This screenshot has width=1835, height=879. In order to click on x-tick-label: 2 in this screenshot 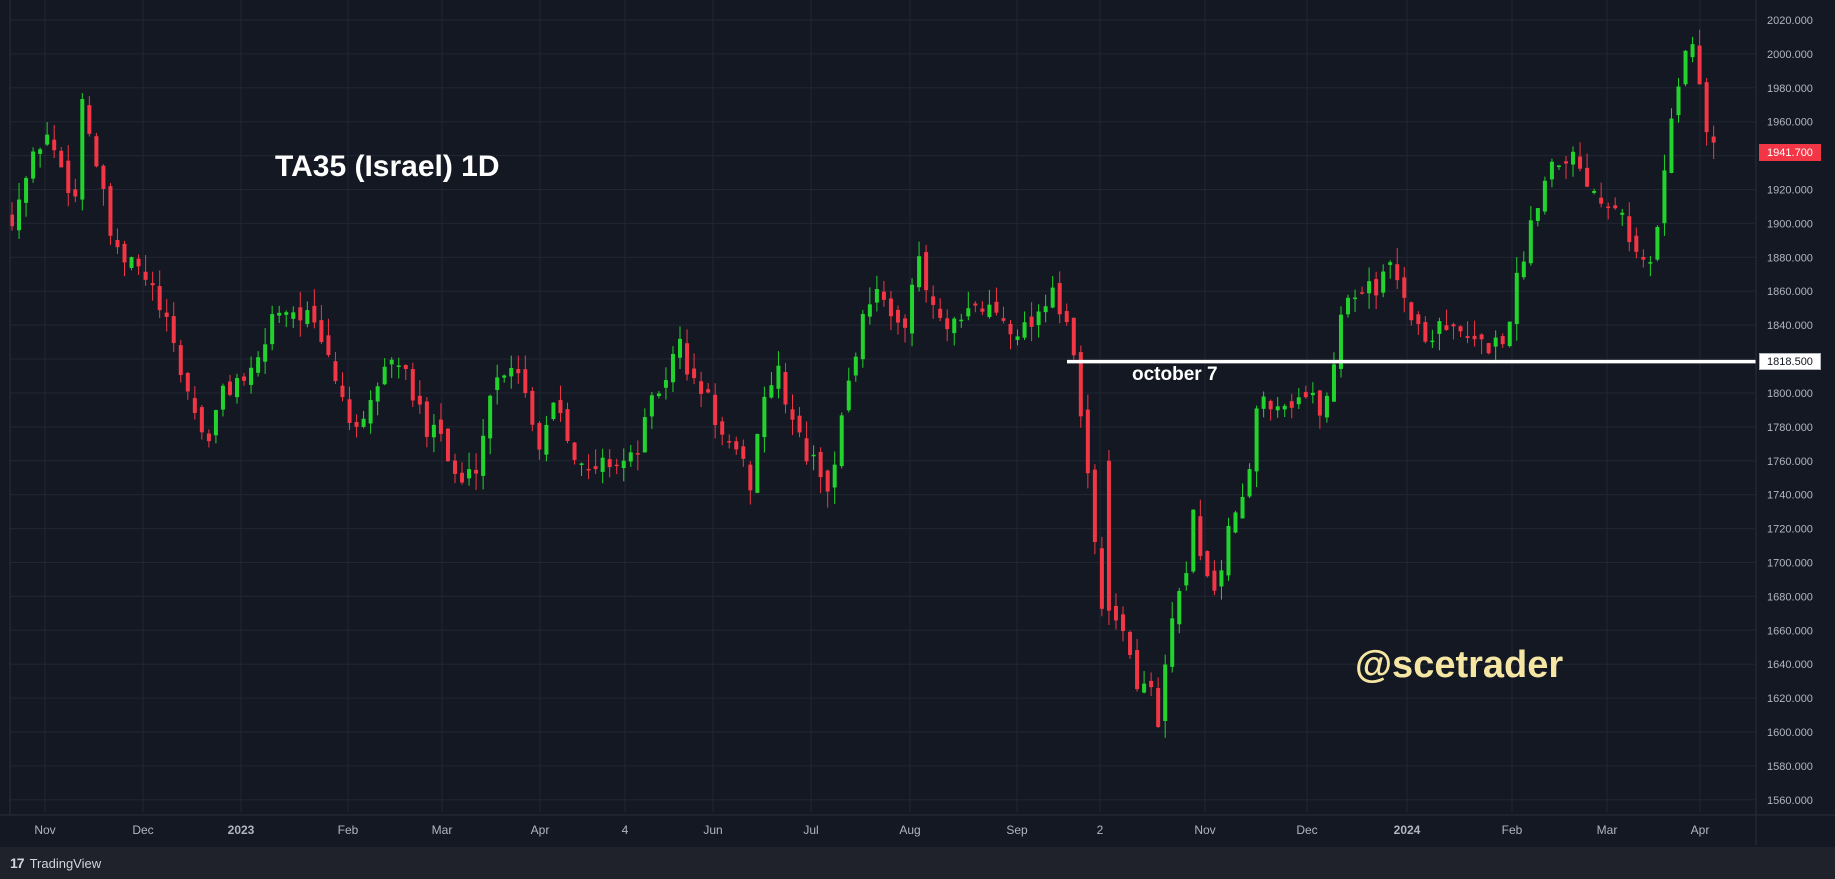, I will do `click(1100, 830)`.